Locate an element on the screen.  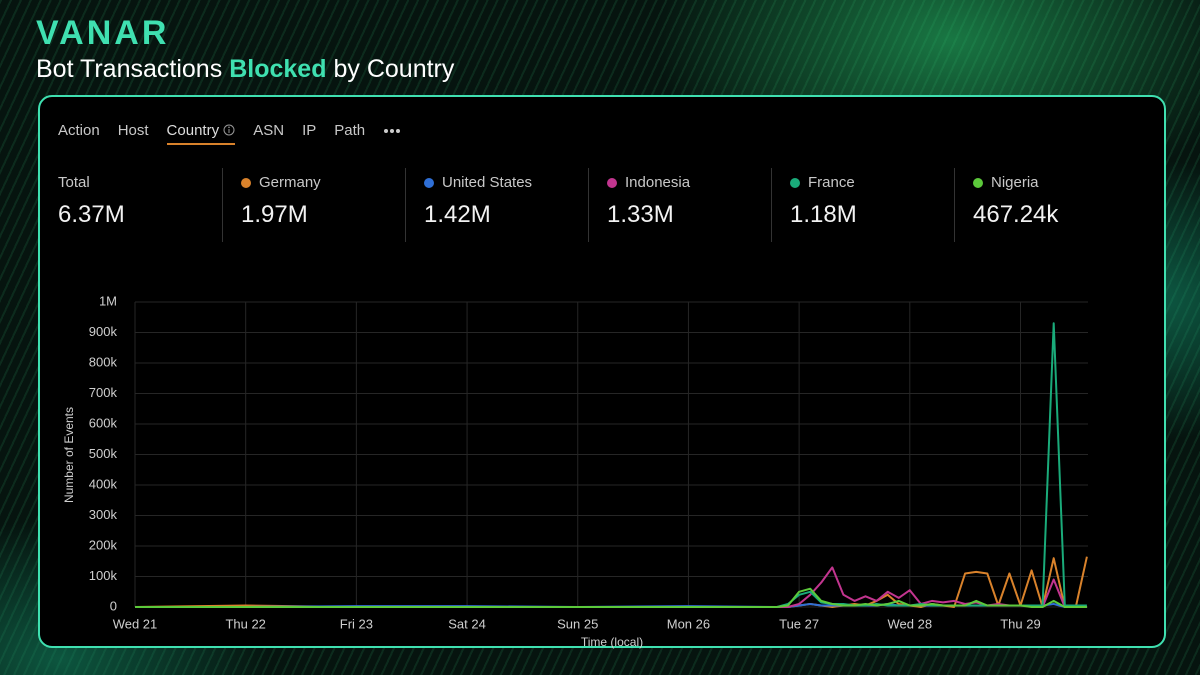
y-tick-label: 400k is located at coordinates (103, 483).